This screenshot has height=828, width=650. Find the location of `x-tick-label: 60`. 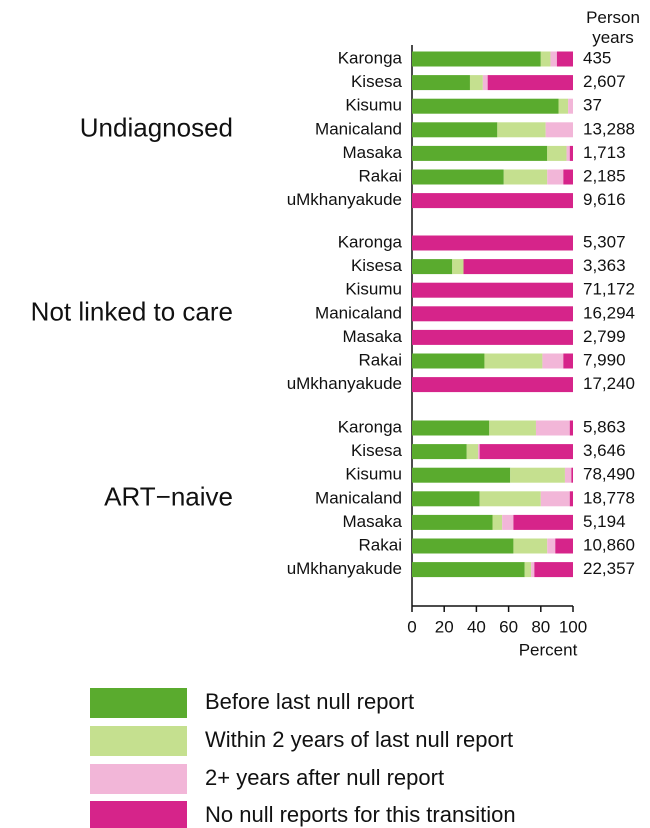

x-tick-label: 60 is located at coordinates (508, 626).